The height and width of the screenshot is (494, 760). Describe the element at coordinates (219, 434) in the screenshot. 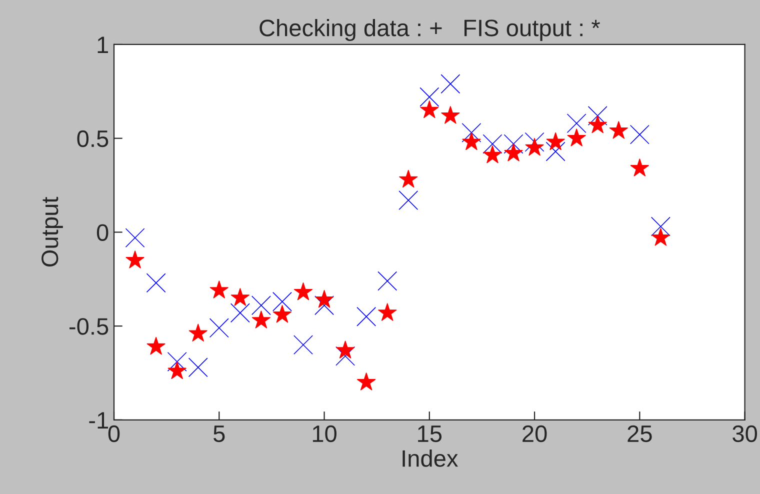

I see `x-tick-label: 5` at that location.